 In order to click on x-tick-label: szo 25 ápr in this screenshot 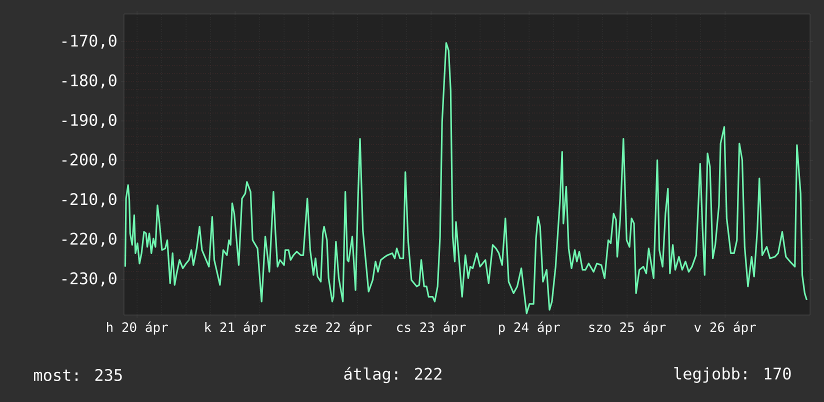, I will do `click(627, 328)`.